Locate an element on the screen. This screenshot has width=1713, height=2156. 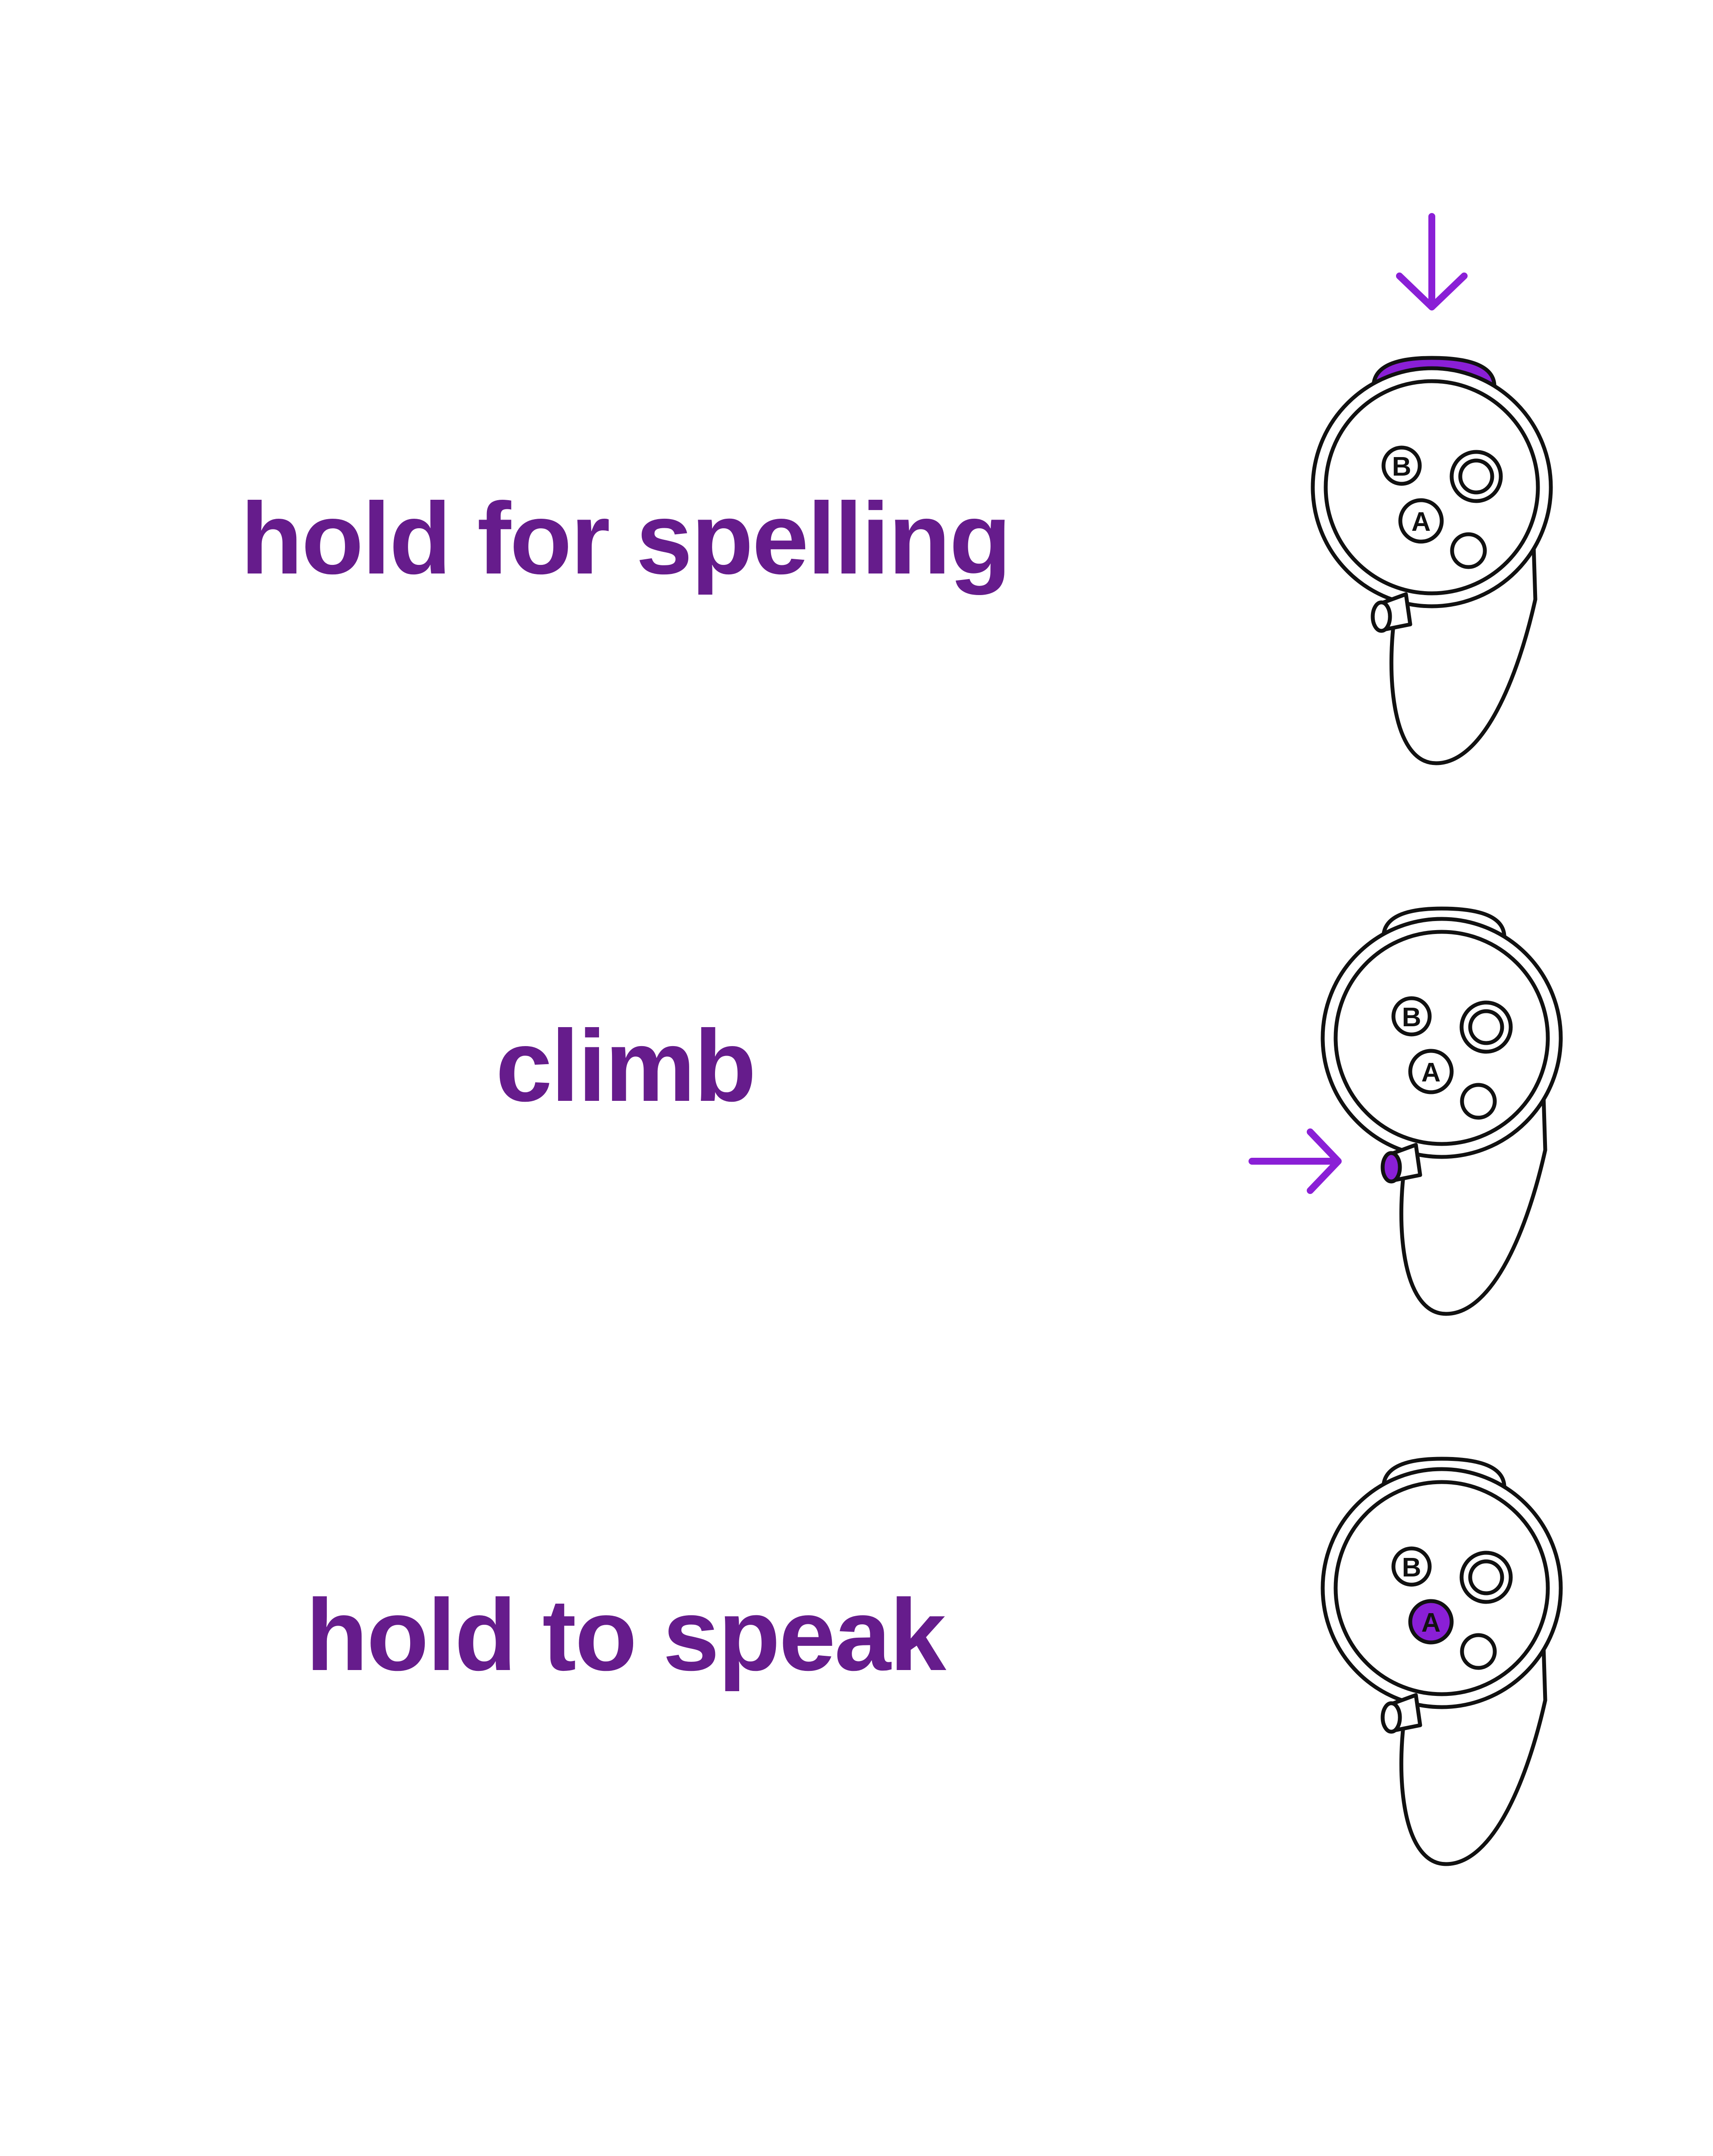
instruction-row-speak: hold to speak B A is located at coordinates (934, 1661).